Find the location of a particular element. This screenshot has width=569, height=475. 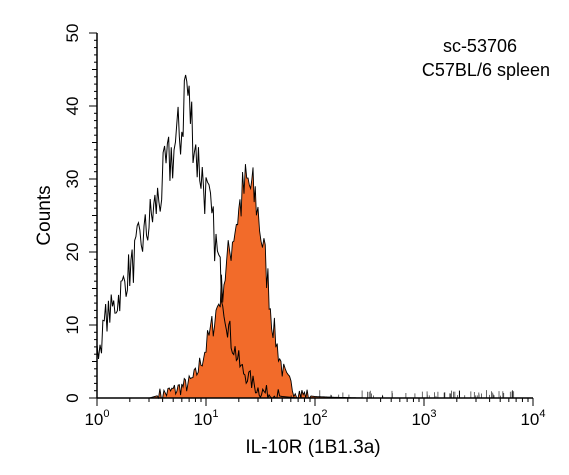

y-tick-label: 10 is located at coordinates (72, 325).